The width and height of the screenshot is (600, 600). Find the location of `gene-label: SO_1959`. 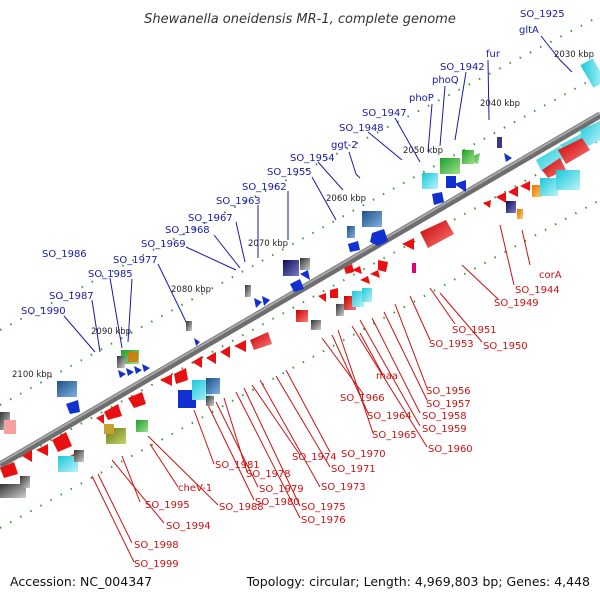

gene-label: SO_1959 is located at coordinates (444, 429).